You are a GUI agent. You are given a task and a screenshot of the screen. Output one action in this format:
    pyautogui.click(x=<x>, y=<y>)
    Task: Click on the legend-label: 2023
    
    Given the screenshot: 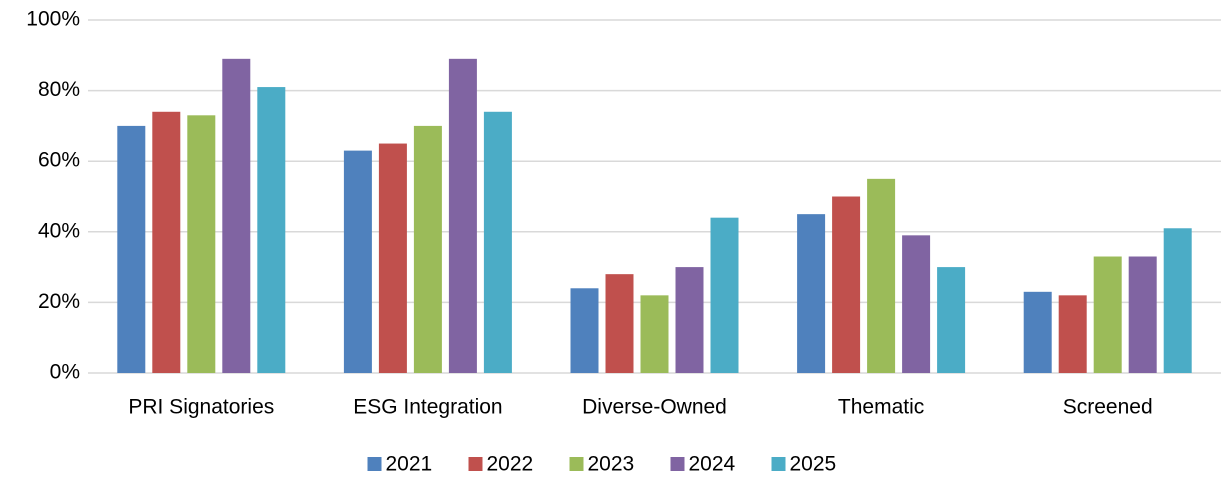 What is the action you would take?
    pyautogui.click(x=611, y=464)
    